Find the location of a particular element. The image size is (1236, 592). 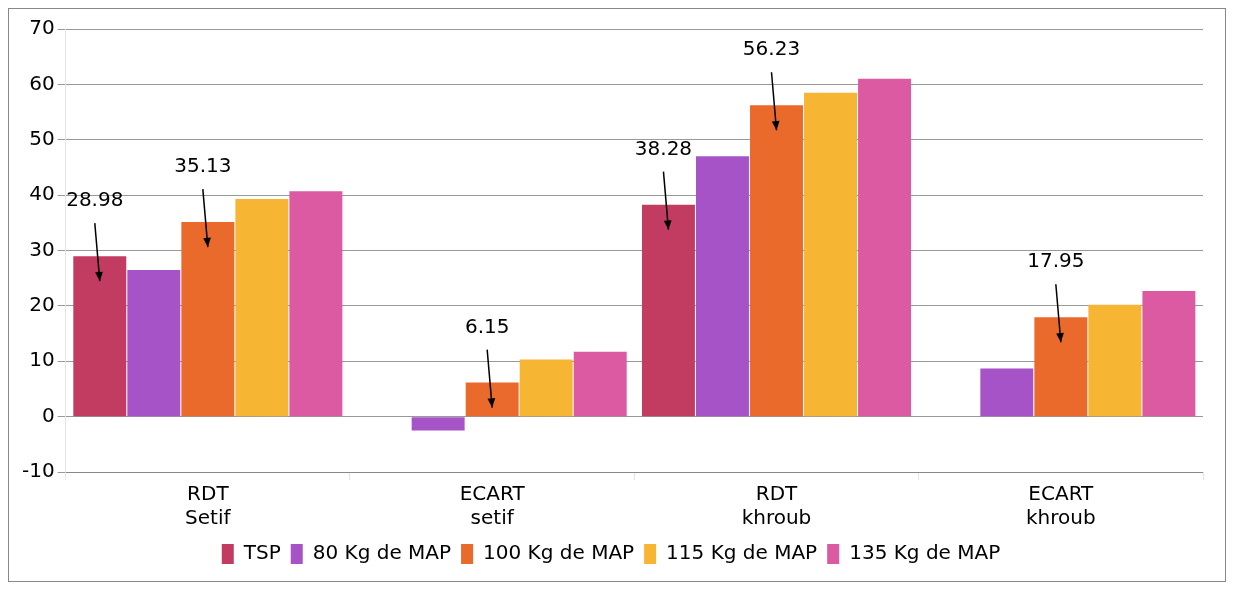

legend-label: 135 Kg de MAP is located at coordinates (925, 552).